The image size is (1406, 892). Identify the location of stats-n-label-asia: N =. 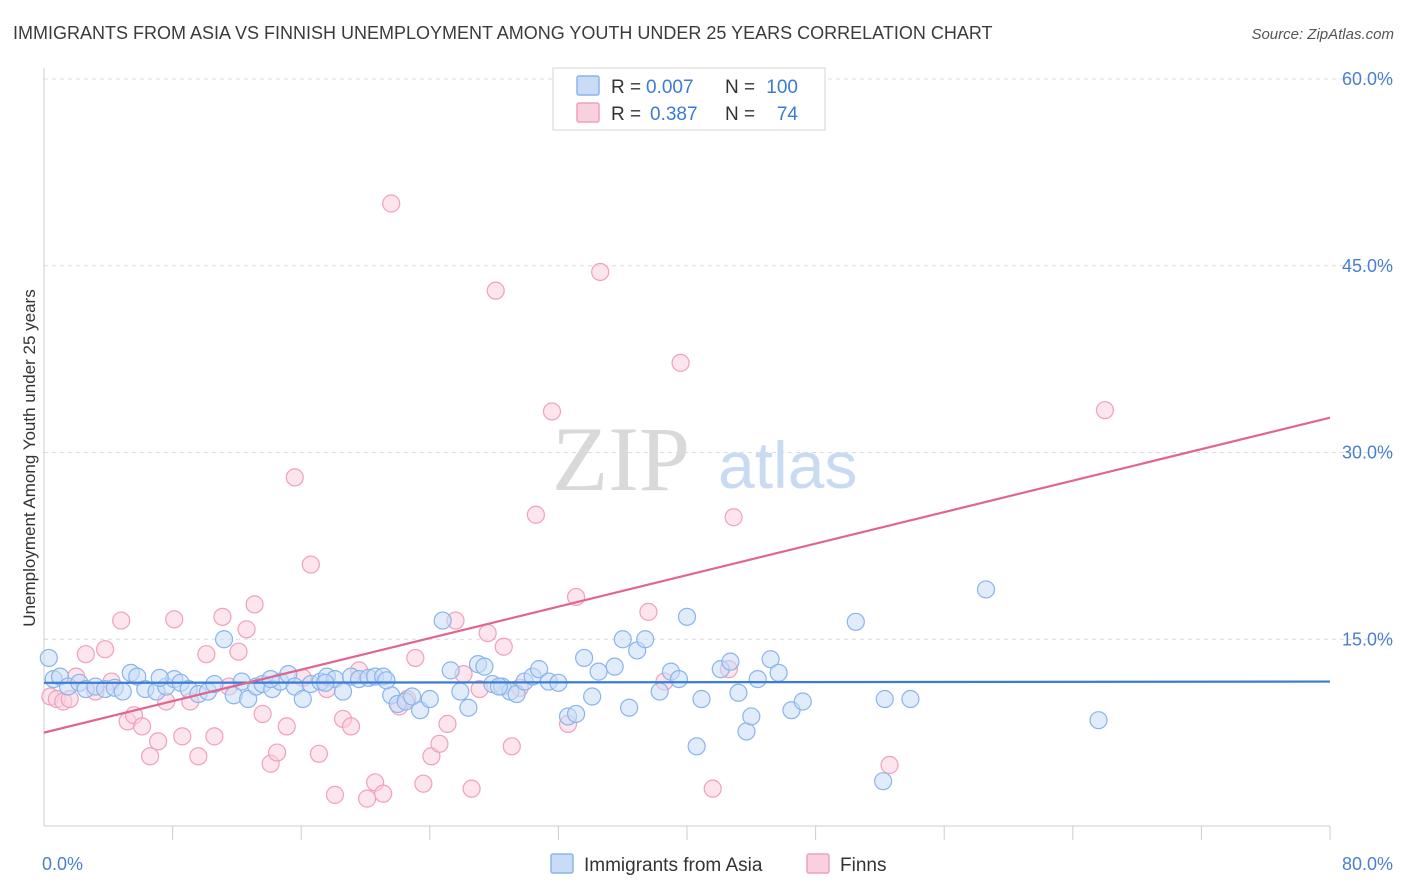
(740, 87).